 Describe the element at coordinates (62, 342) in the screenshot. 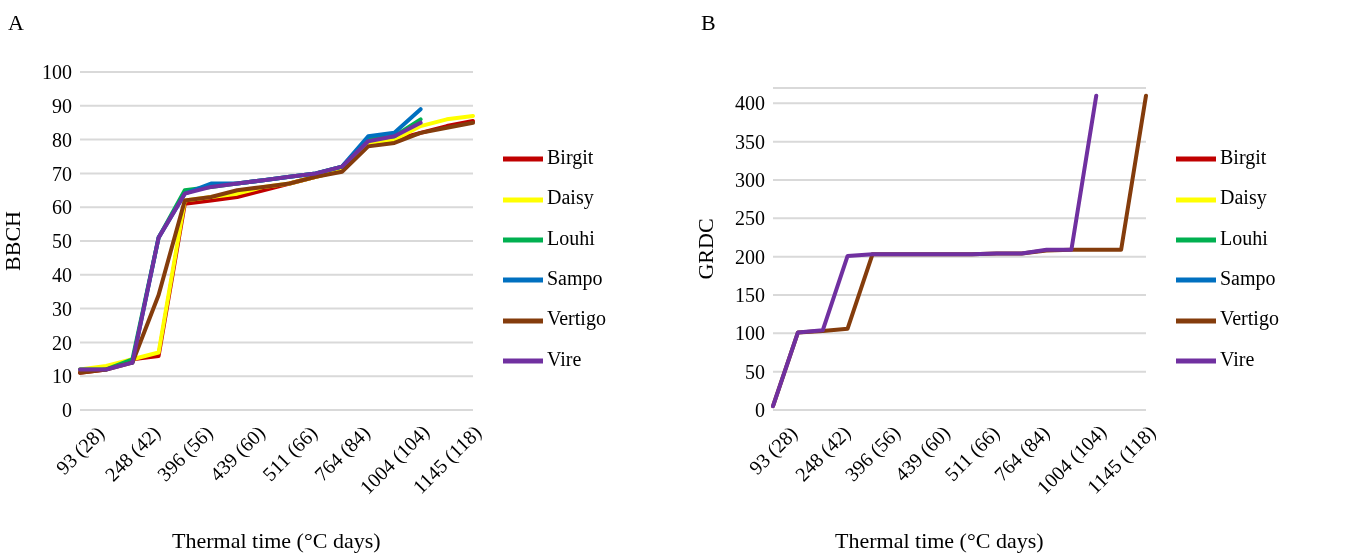

I see `y-tick-label: 20` at that location.